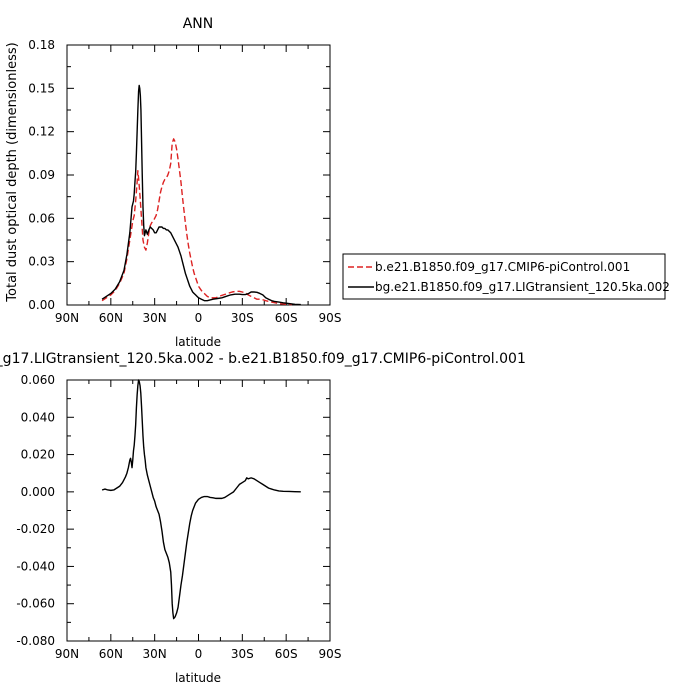 This screenshot has width=700, height=700. Describe the element at coordinates (41, 262) in the screenshot. I see `y-tick-label: 0.03` at that location.